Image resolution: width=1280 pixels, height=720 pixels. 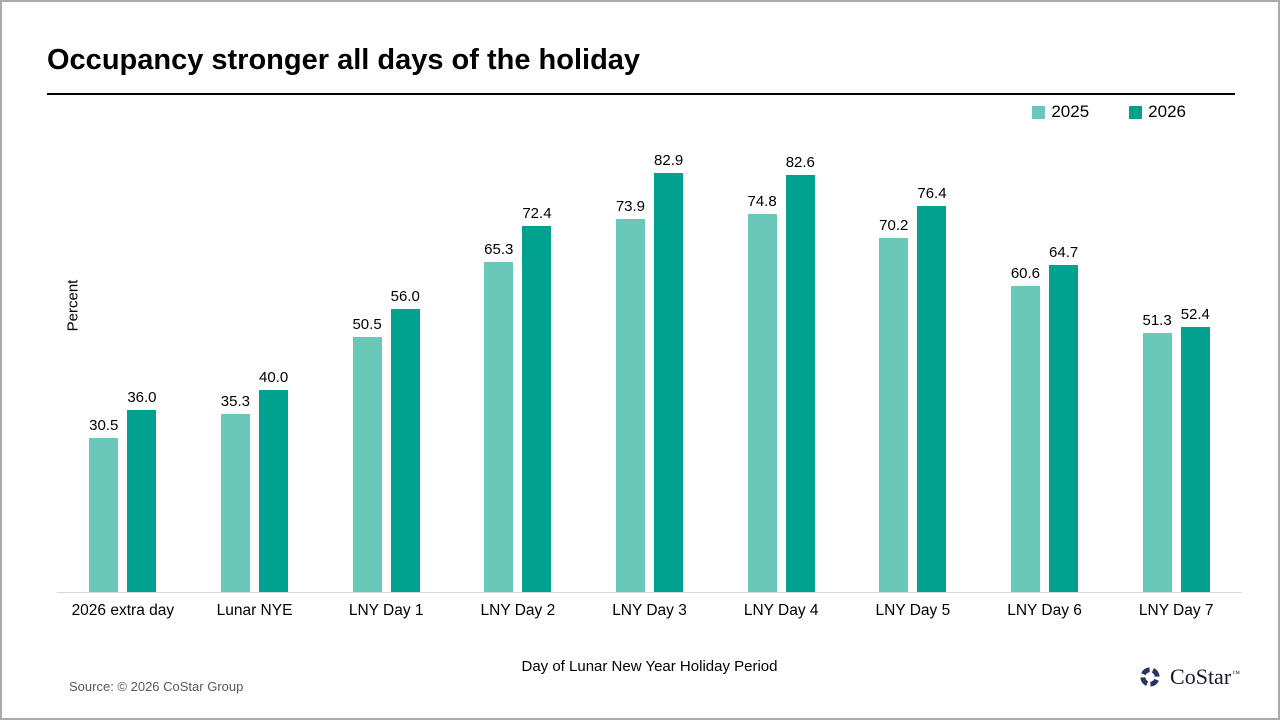 What do you see at coordinates (781, 610) in the screenshot?
I see `category-label: LNY Day 4` at bounding box center [781, 610].